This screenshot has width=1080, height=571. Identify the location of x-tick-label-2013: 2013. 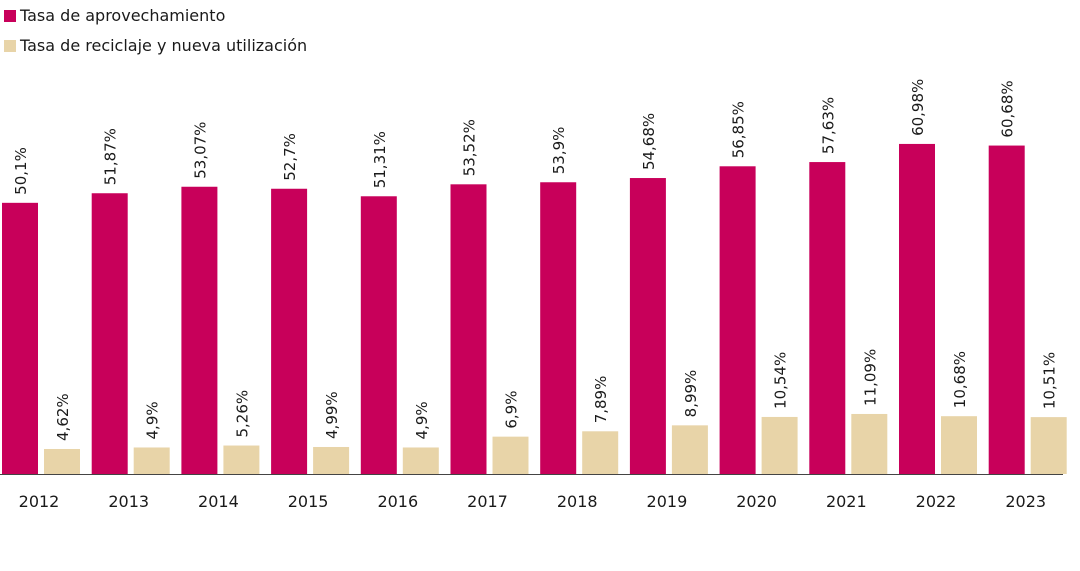
(128, 501).